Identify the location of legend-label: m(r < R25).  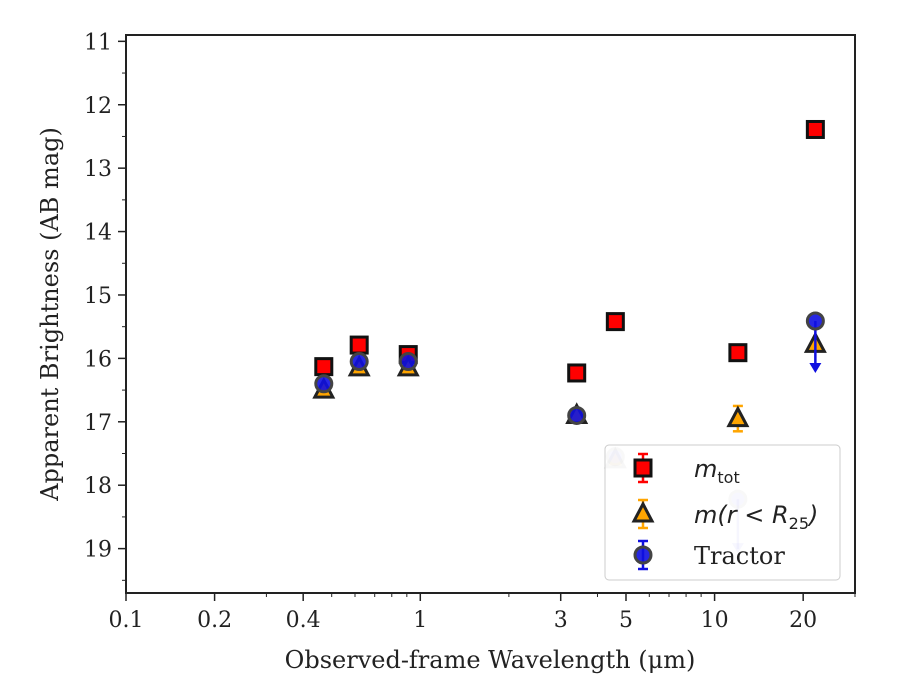
(756, 517).